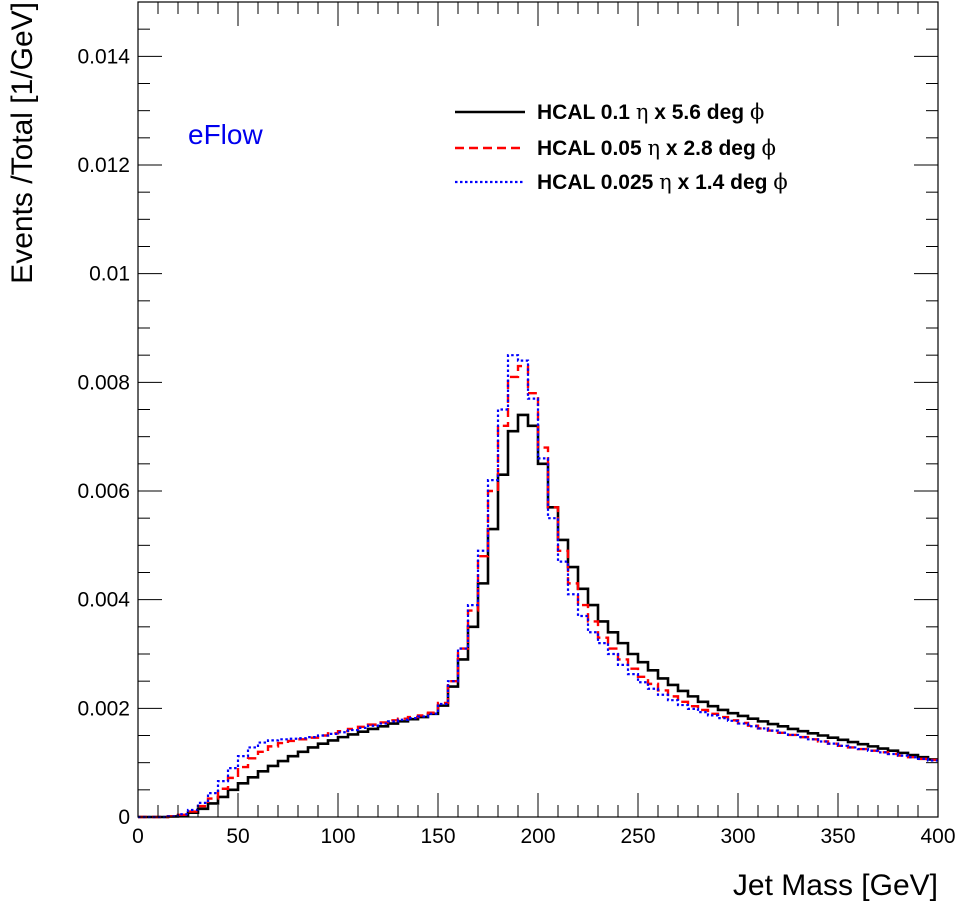  Describe the element at coordinates (103, 708) in the screenshot. I see `y-tick-label: 0.002` at that location.